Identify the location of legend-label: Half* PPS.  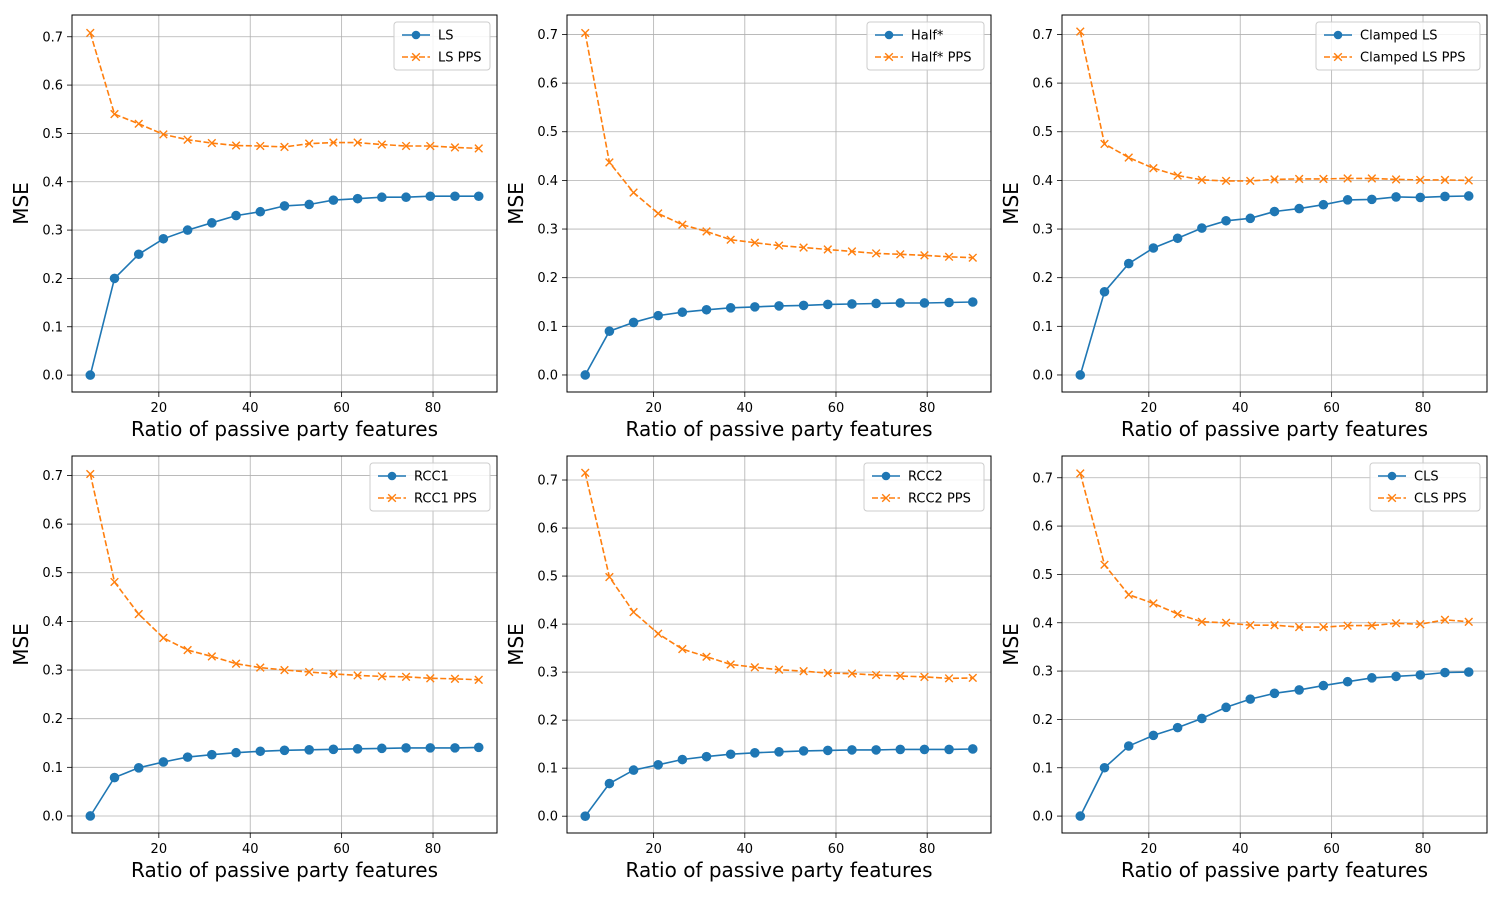
(941, 58).